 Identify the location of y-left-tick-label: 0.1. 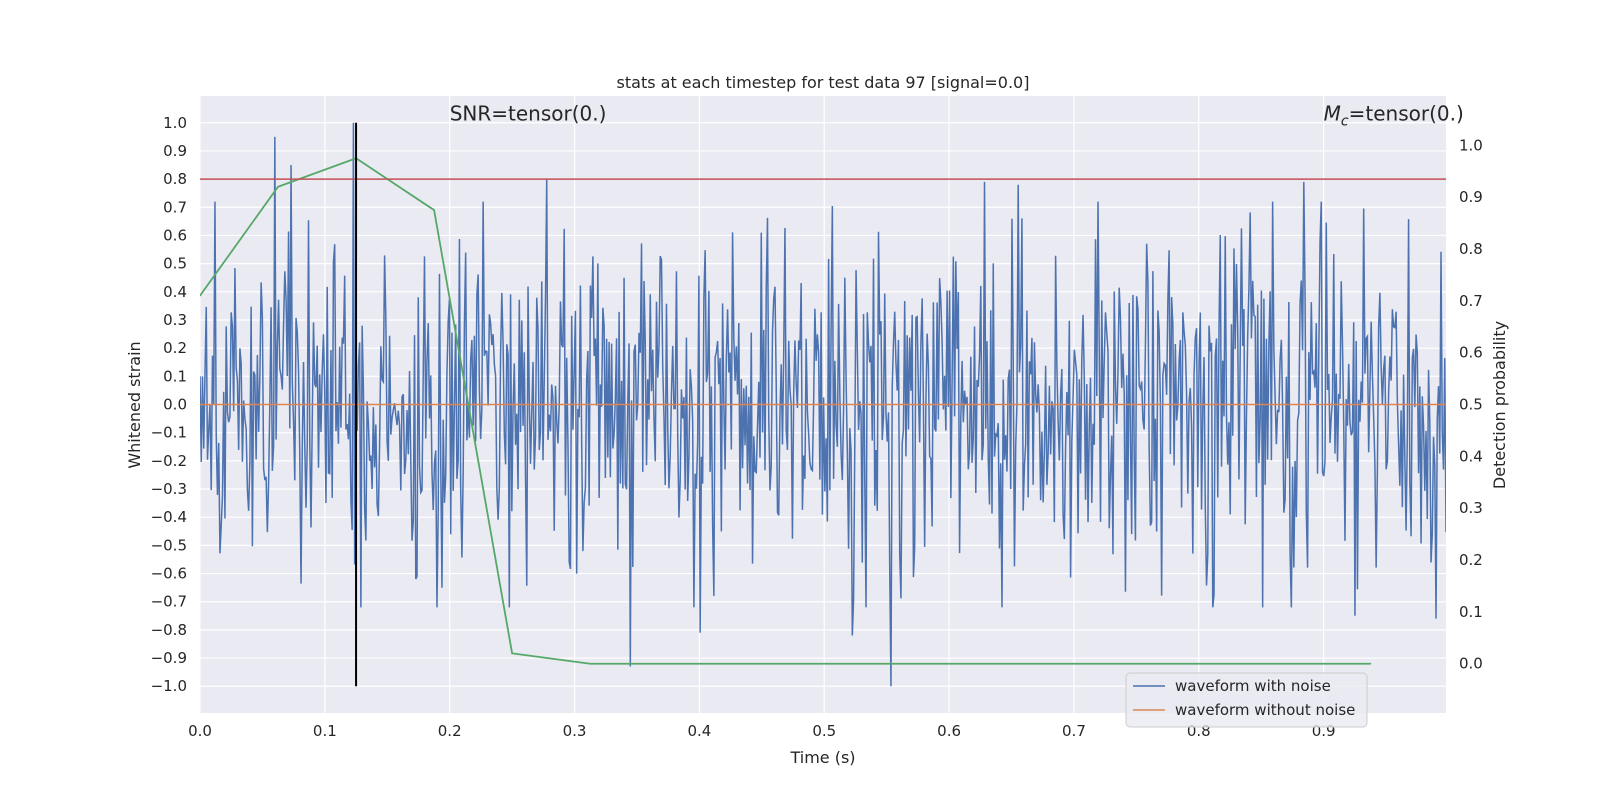
(175, 376).